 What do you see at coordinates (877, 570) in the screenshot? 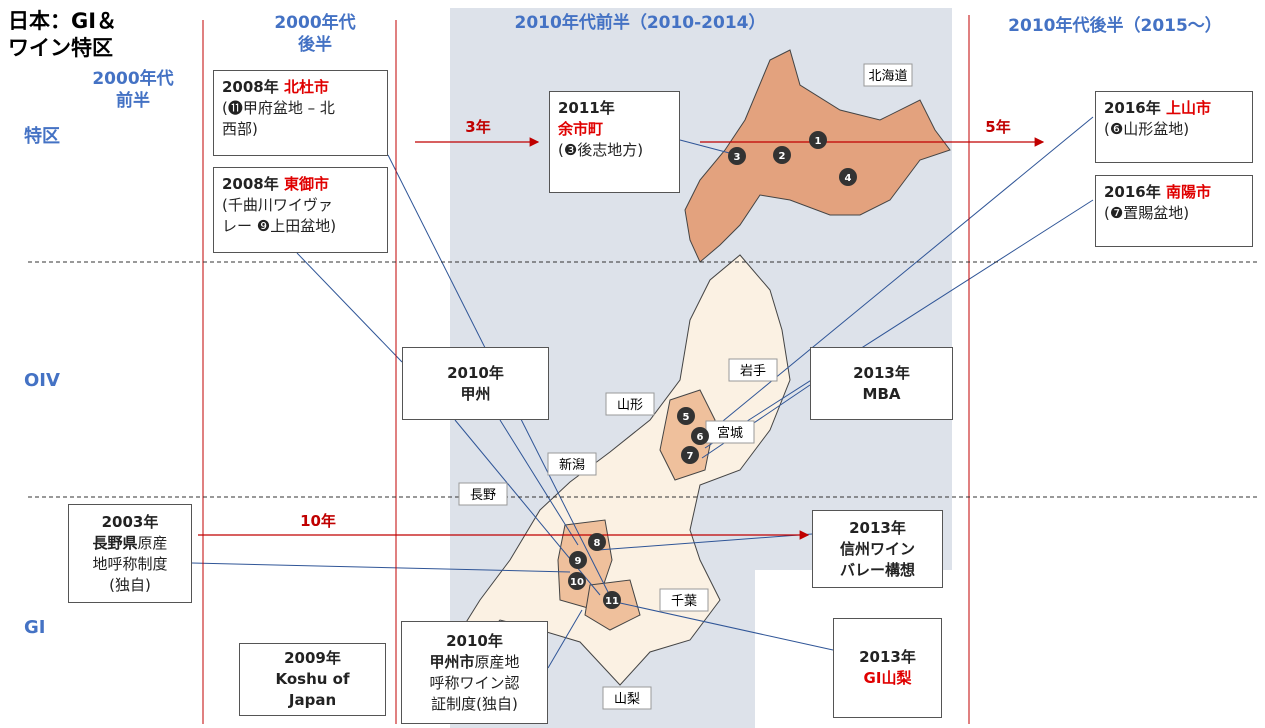
I see `box-line: バレー構想` at bounding box center [877, 570].